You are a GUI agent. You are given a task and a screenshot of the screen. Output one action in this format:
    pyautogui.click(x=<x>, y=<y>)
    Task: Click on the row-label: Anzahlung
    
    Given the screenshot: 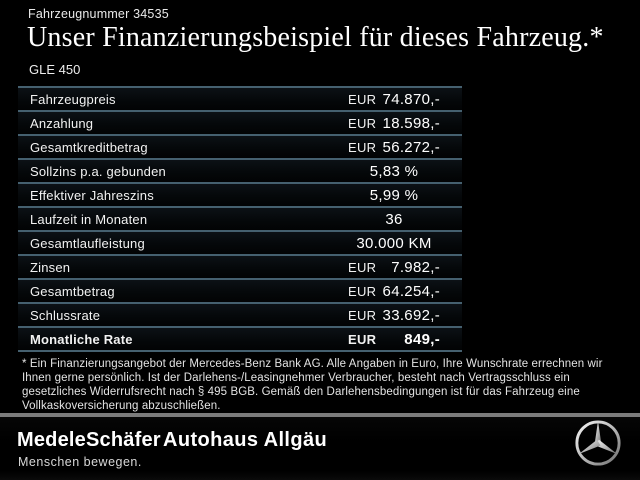 What is the action you would take?
    pyautogui.click(x=62, y=123)
    